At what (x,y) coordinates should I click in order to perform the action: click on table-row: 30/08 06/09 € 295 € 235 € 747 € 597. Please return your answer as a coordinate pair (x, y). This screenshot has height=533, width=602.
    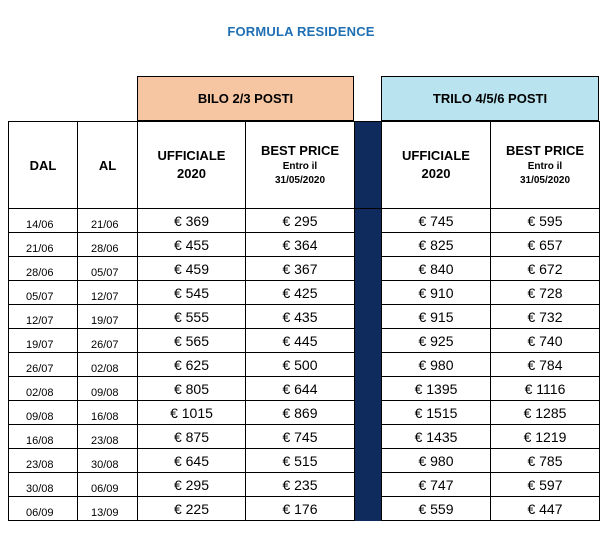
    Looking at the image, I should click on (304, 484).